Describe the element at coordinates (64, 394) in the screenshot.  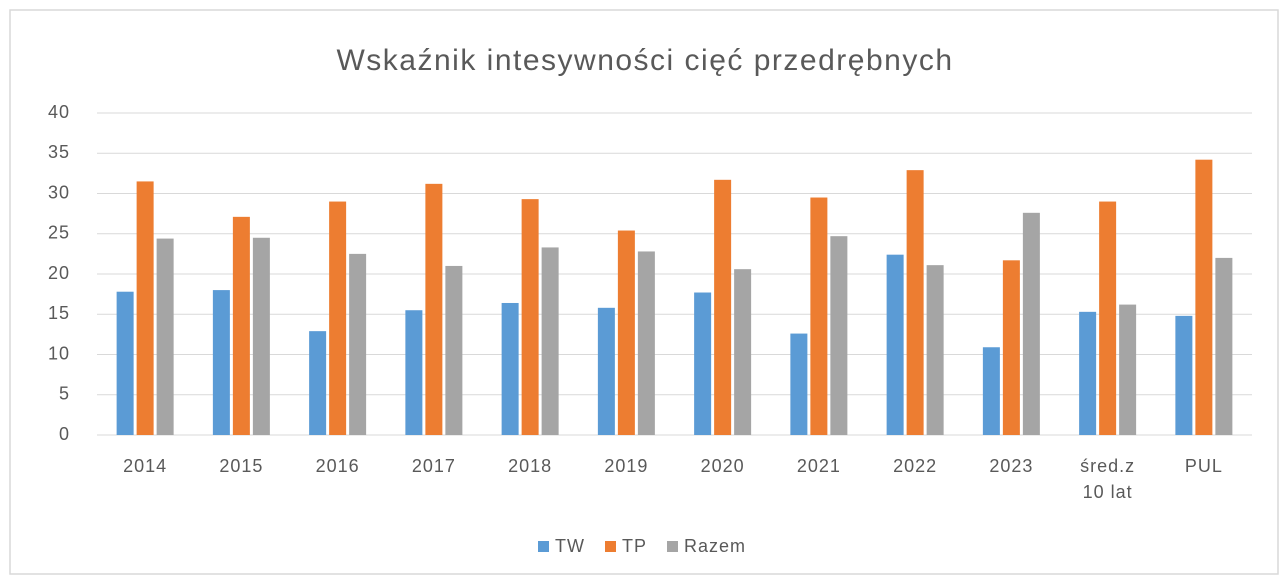
I see `y-tick-label: 5` at that location.